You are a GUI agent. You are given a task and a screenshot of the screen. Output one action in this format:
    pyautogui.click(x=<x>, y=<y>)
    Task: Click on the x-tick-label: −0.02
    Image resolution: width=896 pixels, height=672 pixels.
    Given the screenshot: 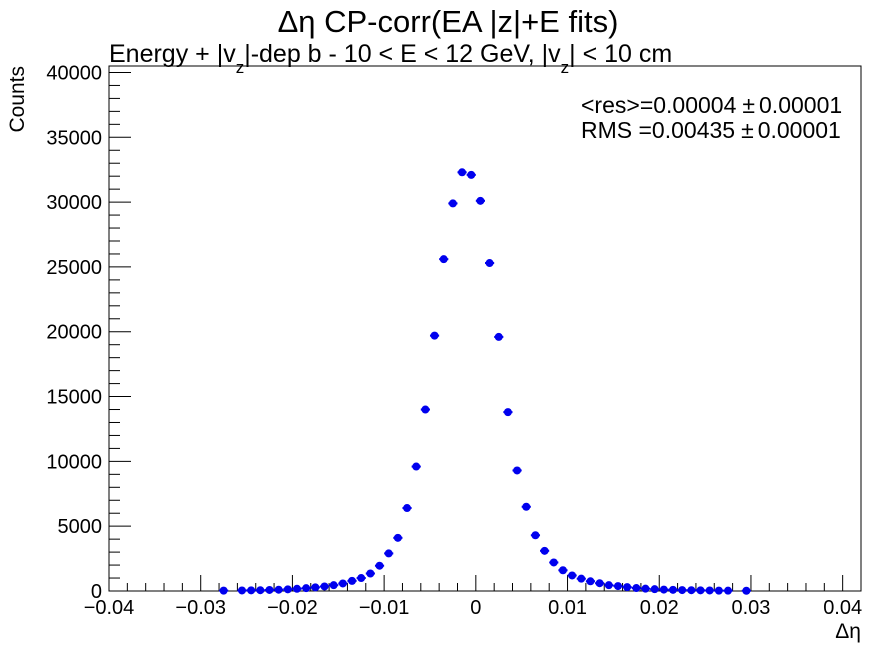 What is the action you would take?
    pyautogui.click(x=292, y=608)
    